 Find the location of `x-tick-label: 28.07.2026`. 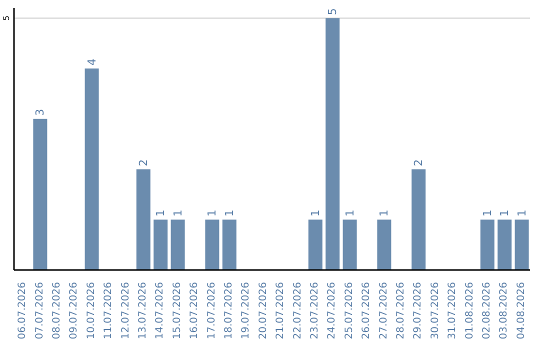

x-tick-label: 28.07.2026 is located at coordinates (401, 311).